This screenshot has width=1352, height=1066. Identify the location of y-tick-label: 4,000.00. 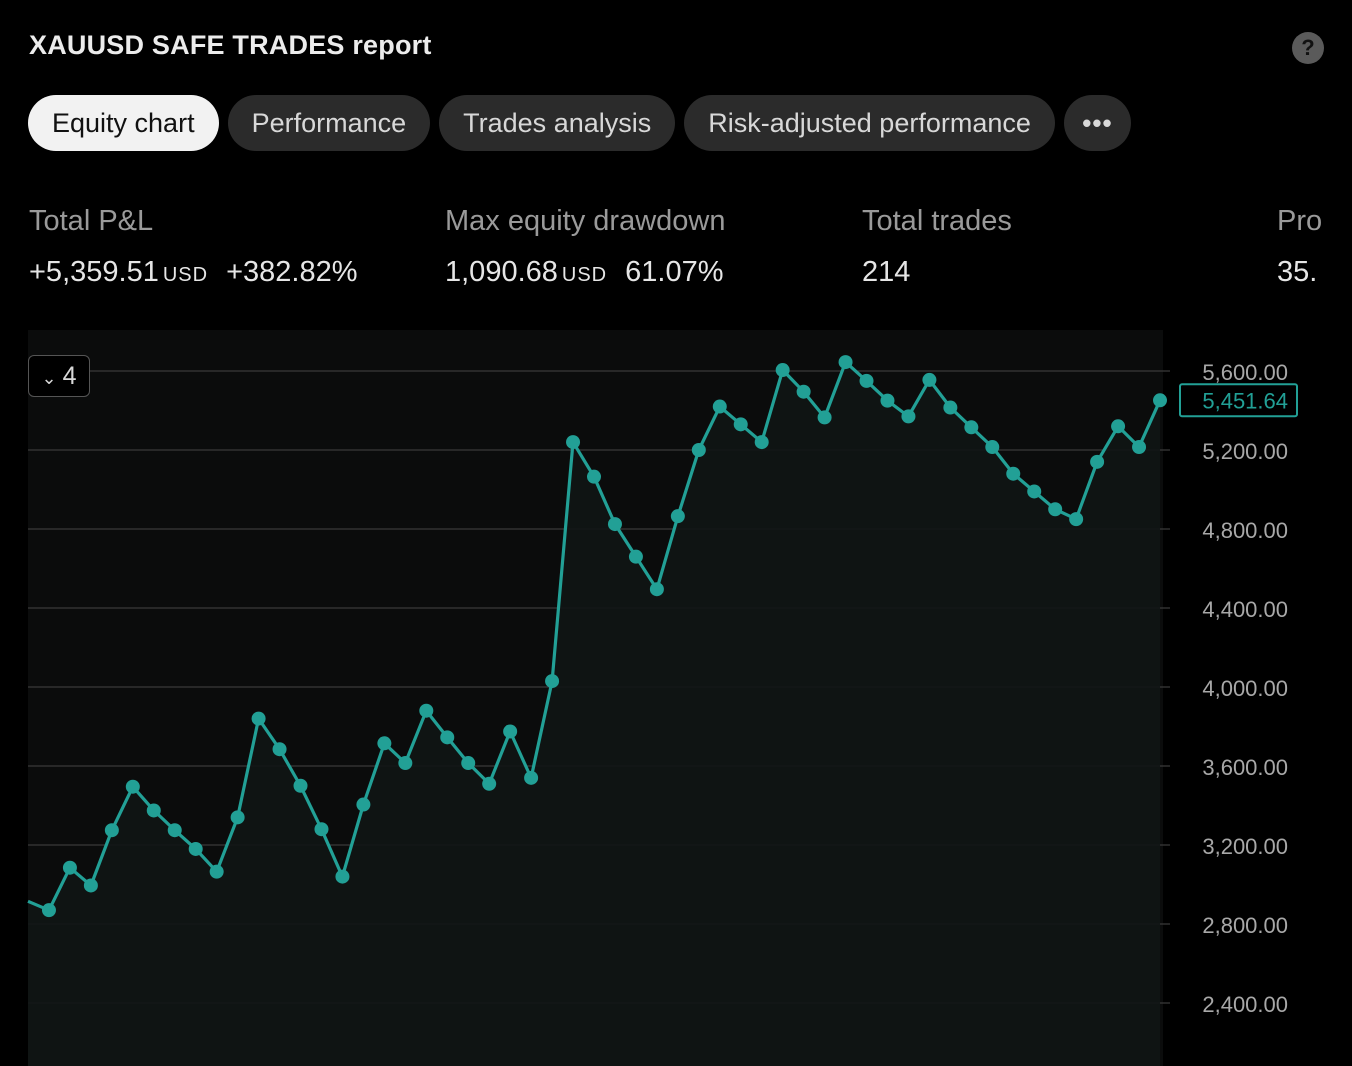
(1245, 688).